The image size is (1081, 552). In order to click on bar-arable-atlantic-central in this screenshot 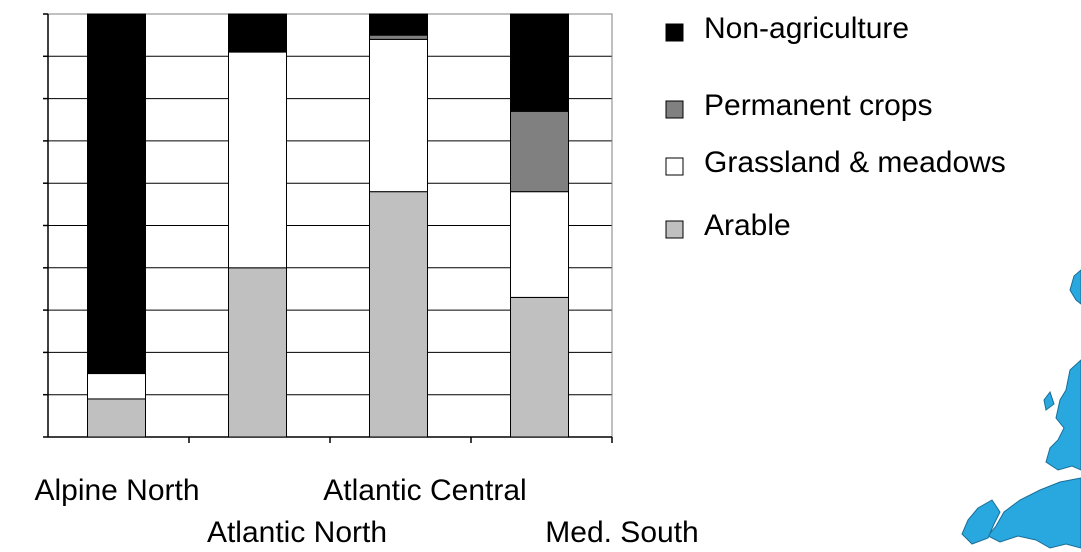, I will do `click(398, 314)`.